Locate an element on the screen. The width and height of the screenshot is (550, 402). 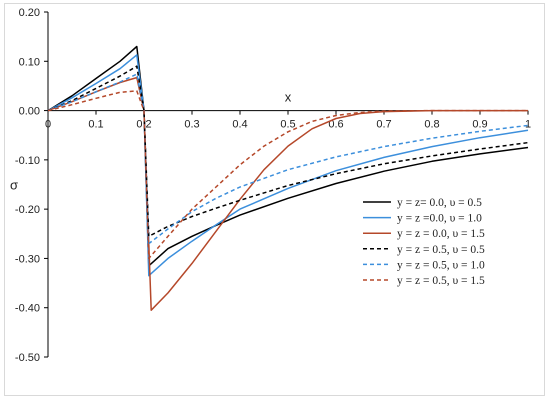
y-tick-label: -0.30 is located at coordinates (27, 259).